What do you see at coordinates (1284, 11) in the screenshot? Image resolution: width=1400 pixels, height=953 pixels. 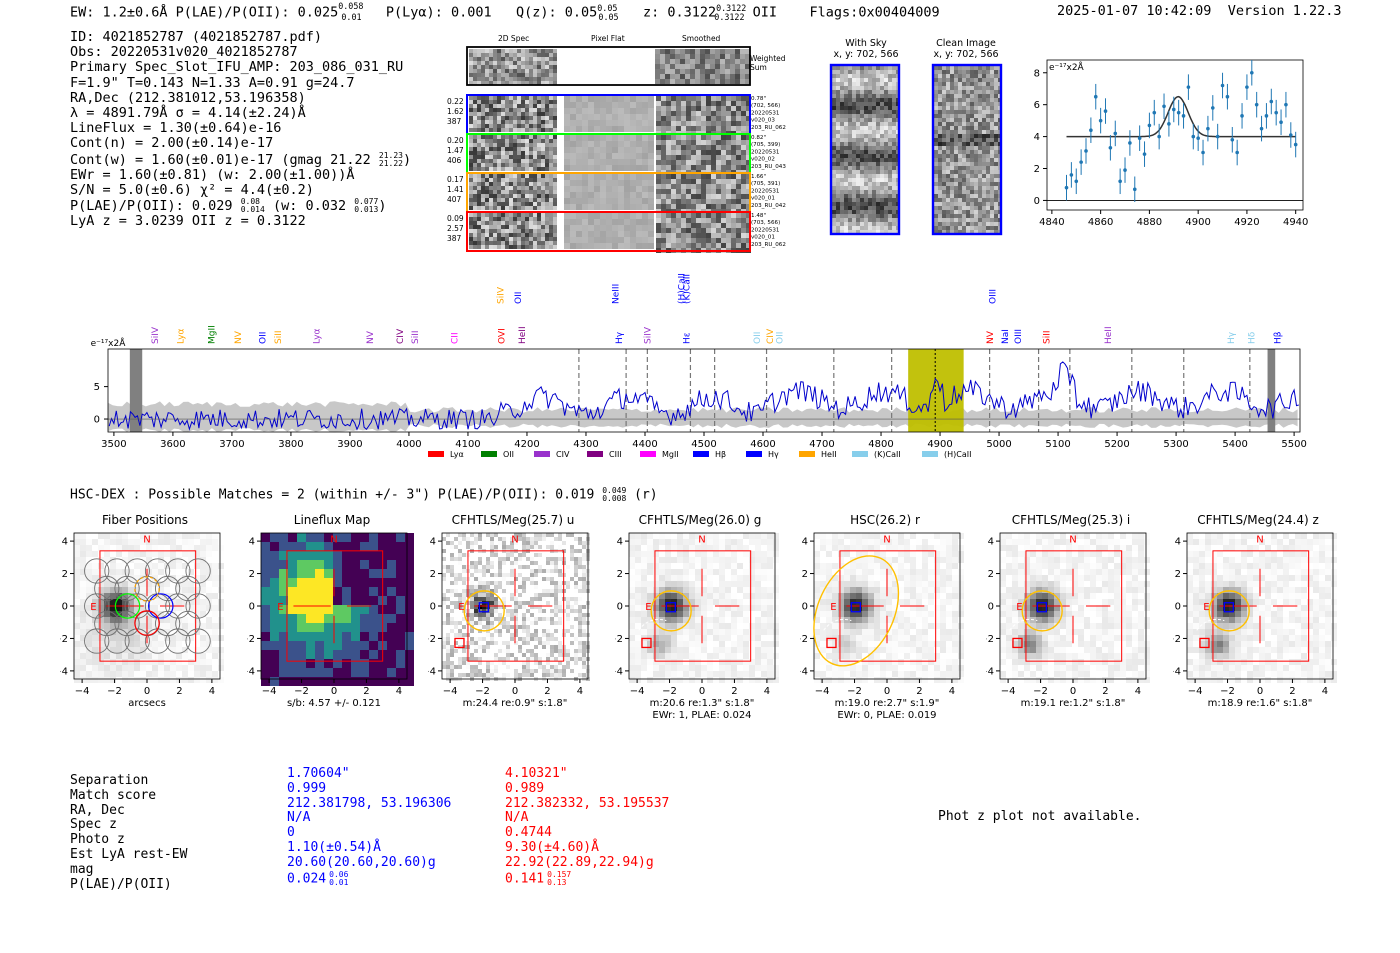 I see `header-version: Version 1.22.3` at bounding box center [1284, 11].